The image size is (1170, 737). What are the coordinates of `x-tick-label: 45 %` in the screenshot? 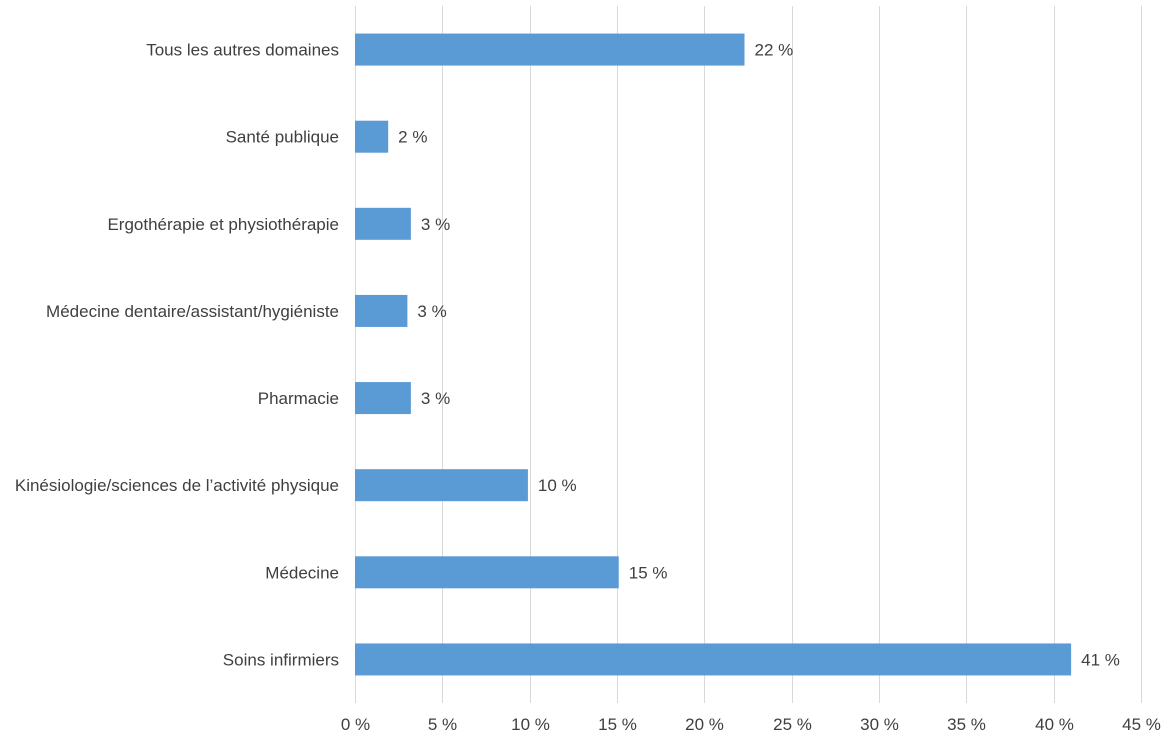 It's located at (1141, 724).